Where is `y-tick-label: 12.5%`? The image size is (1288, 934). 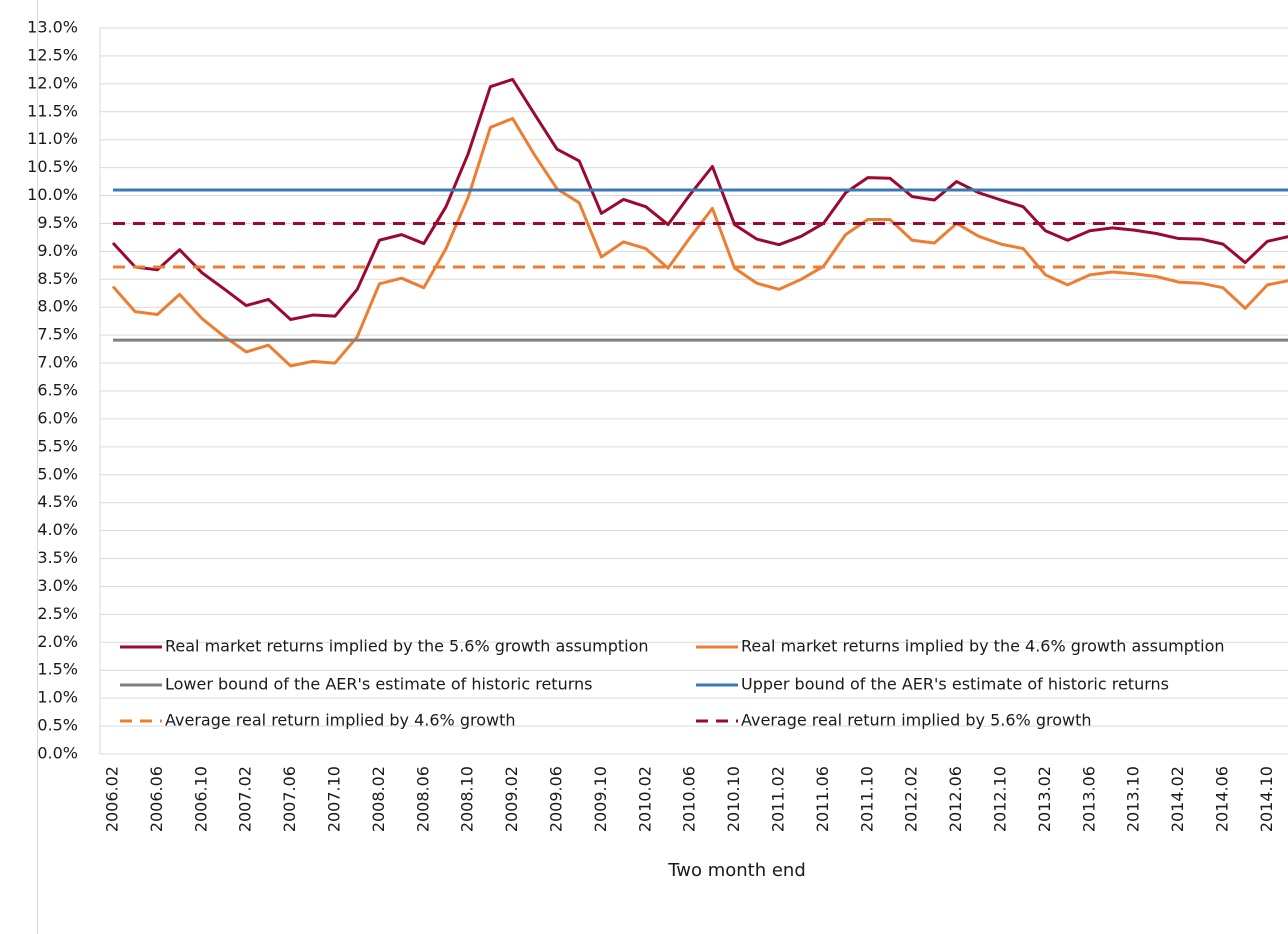 y-tick-label: 12.5% is located at coordinates (52, 54).